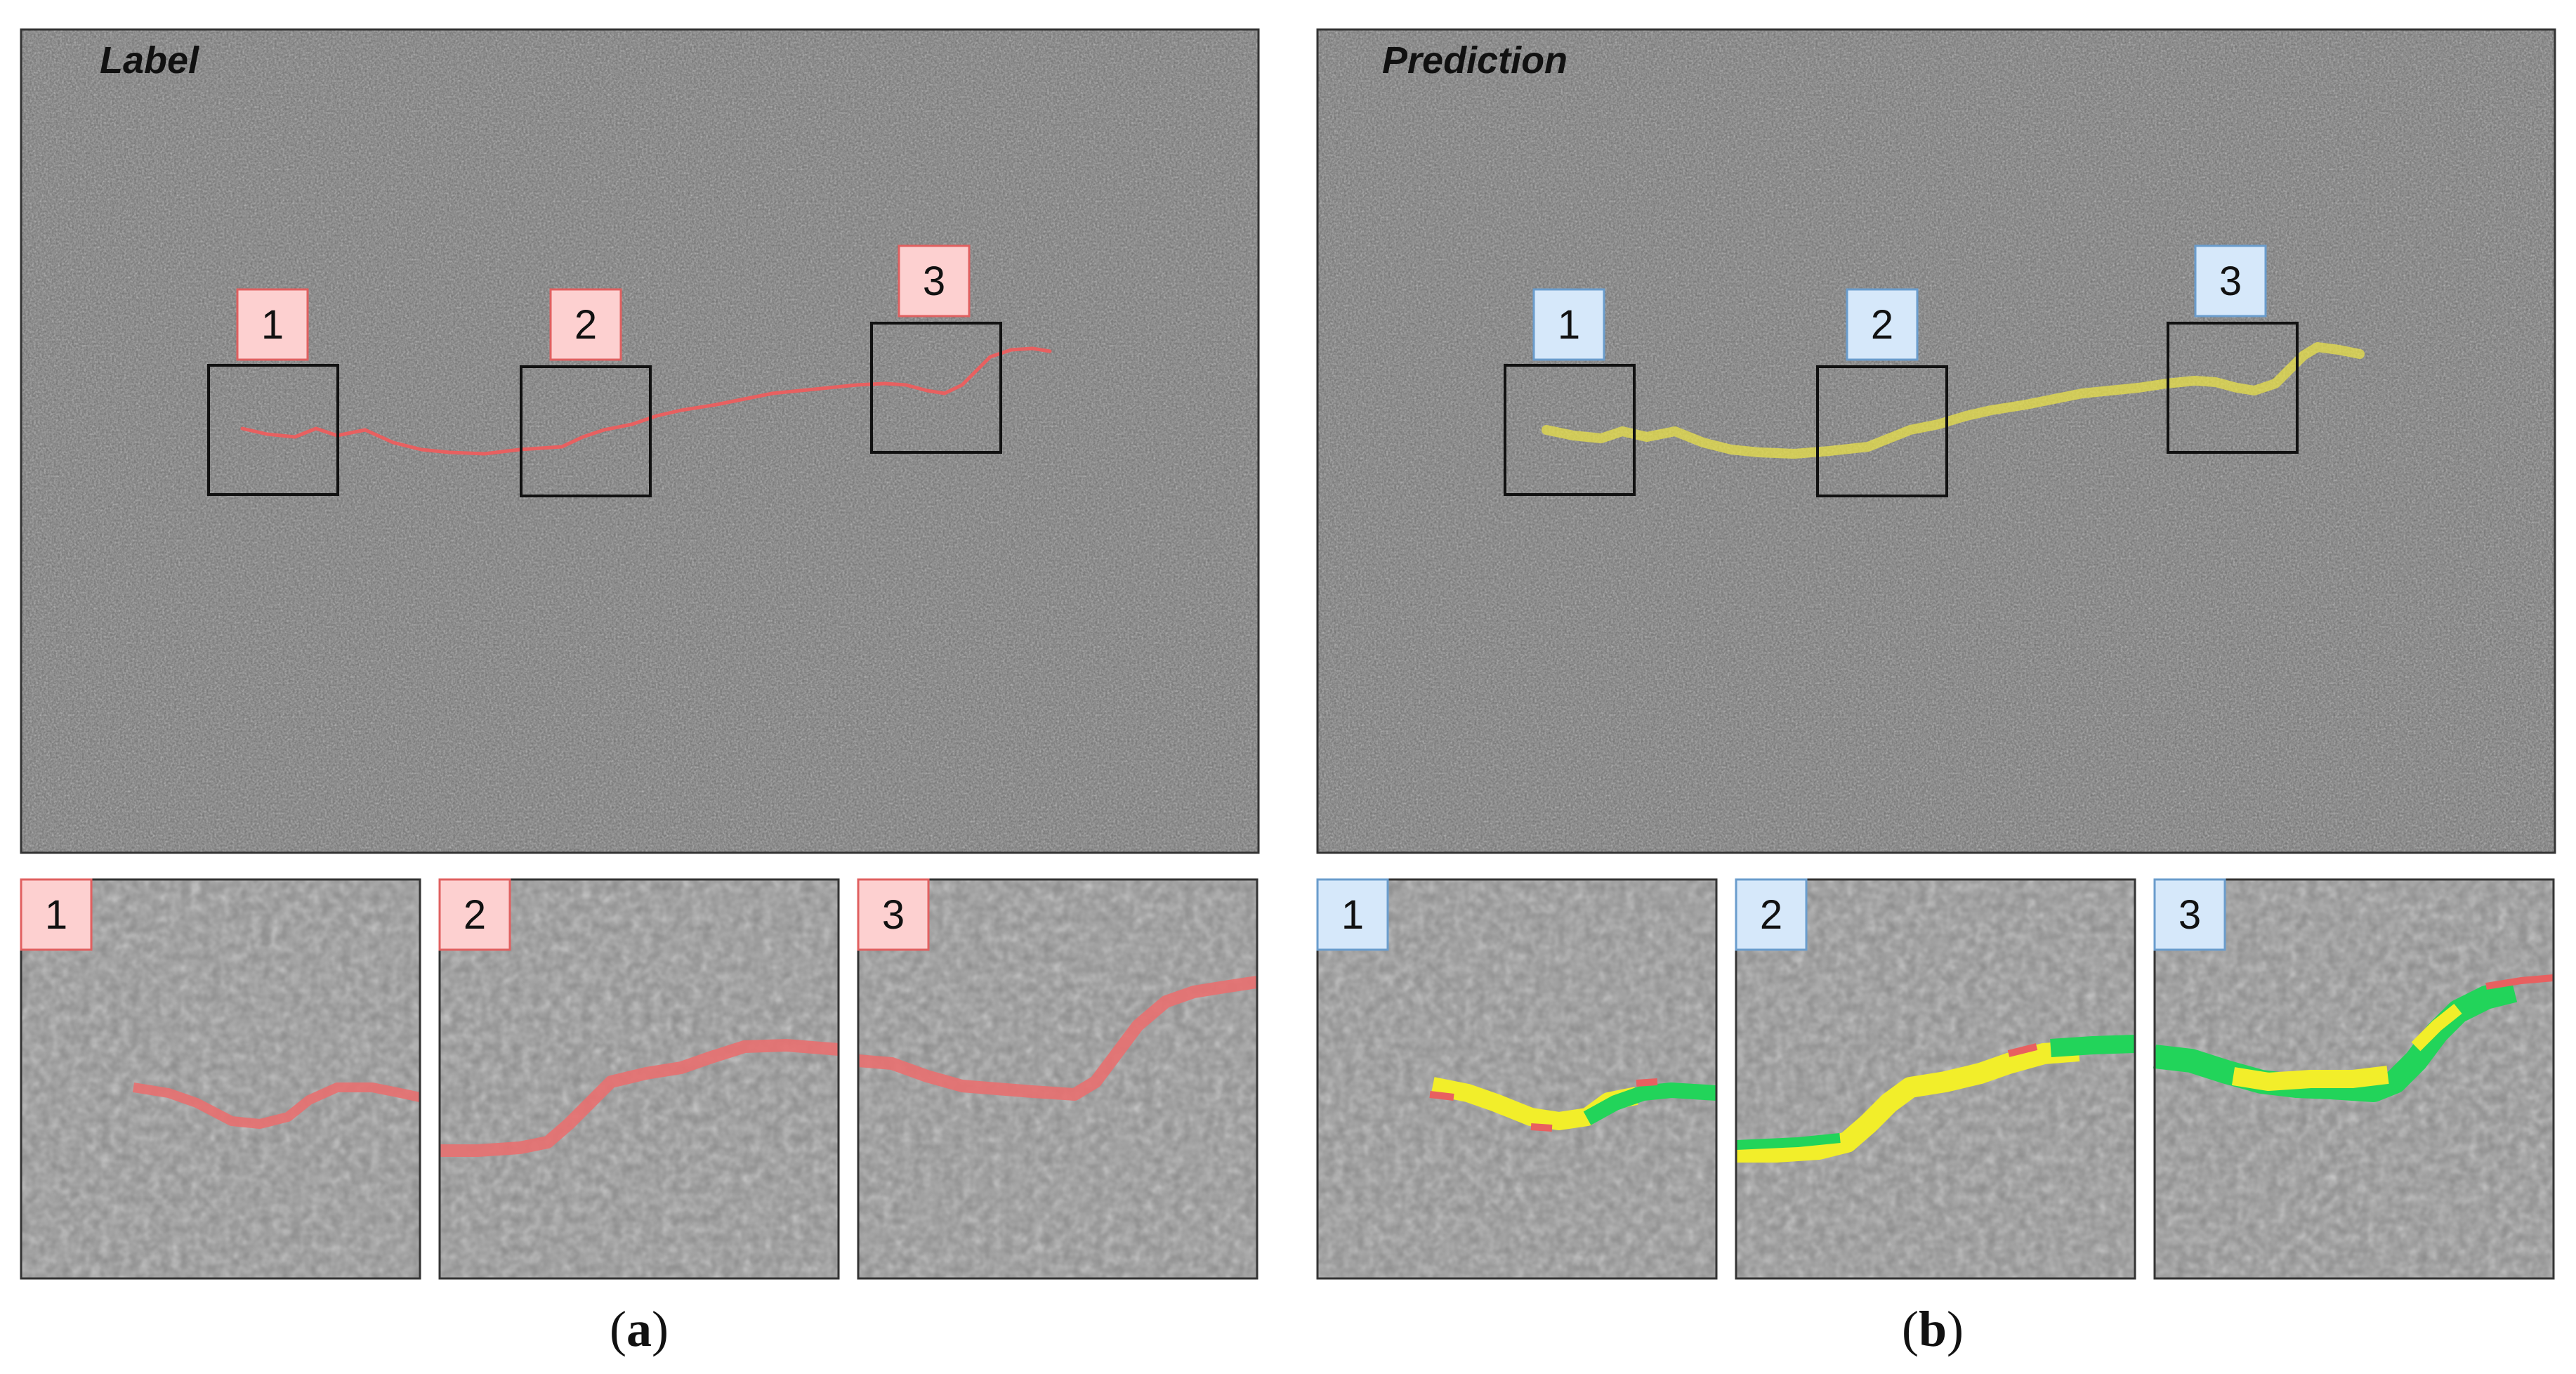 Image resolution: width=2576 pixels, height=1374 pixels. What do you see at coordinates (220, 1079) in the screenshot?
I see `zoom-tile-label-1: 1` at bounding box center [220, 1079].